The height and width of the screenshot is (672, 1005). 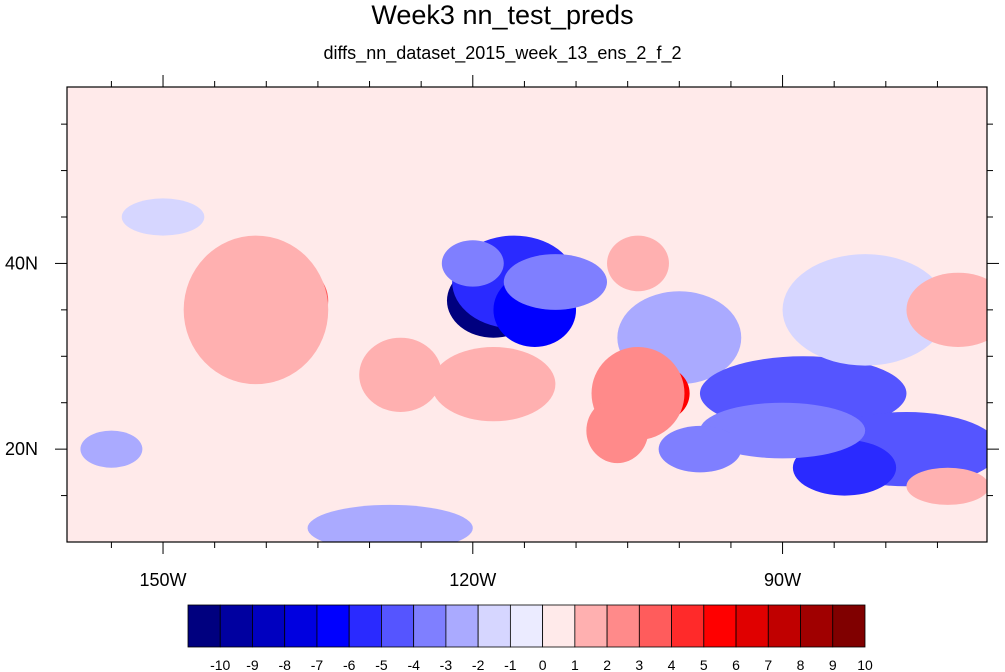 I want to click on colorbar-label: -3, so click(x=446, y=664).